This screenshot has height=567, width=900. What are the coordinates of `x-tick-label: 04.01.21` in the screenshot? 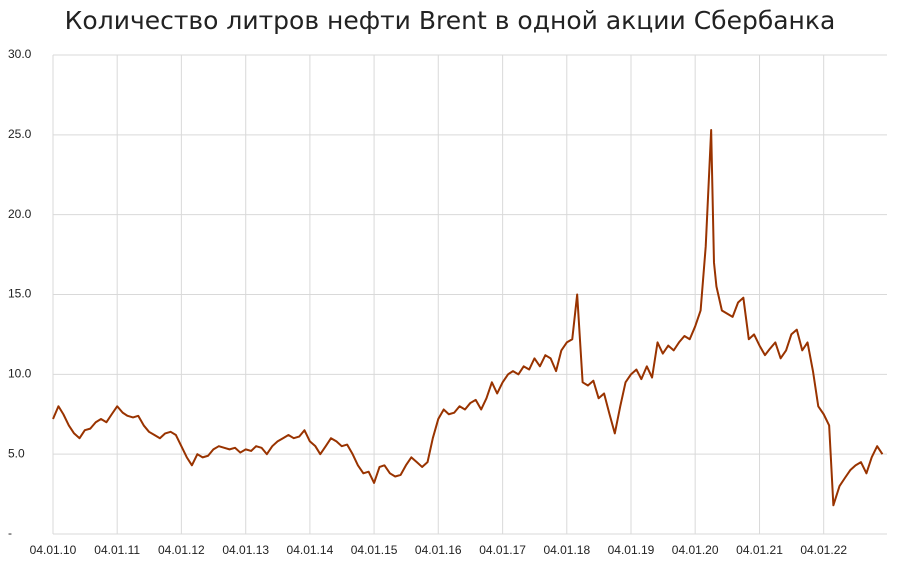 It's located at (759, 550).